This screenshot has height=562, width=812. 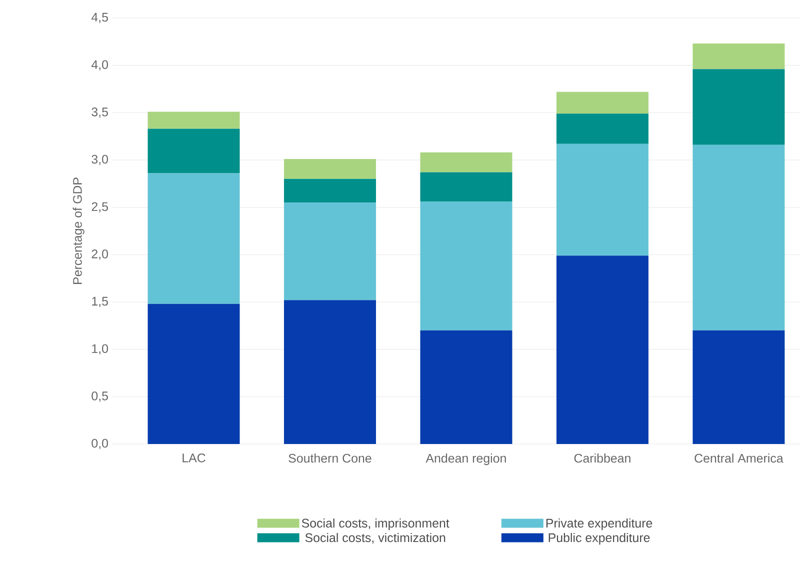 I want to click on legend-label: Social costs, imprisonment, so click(x=376, y=524).